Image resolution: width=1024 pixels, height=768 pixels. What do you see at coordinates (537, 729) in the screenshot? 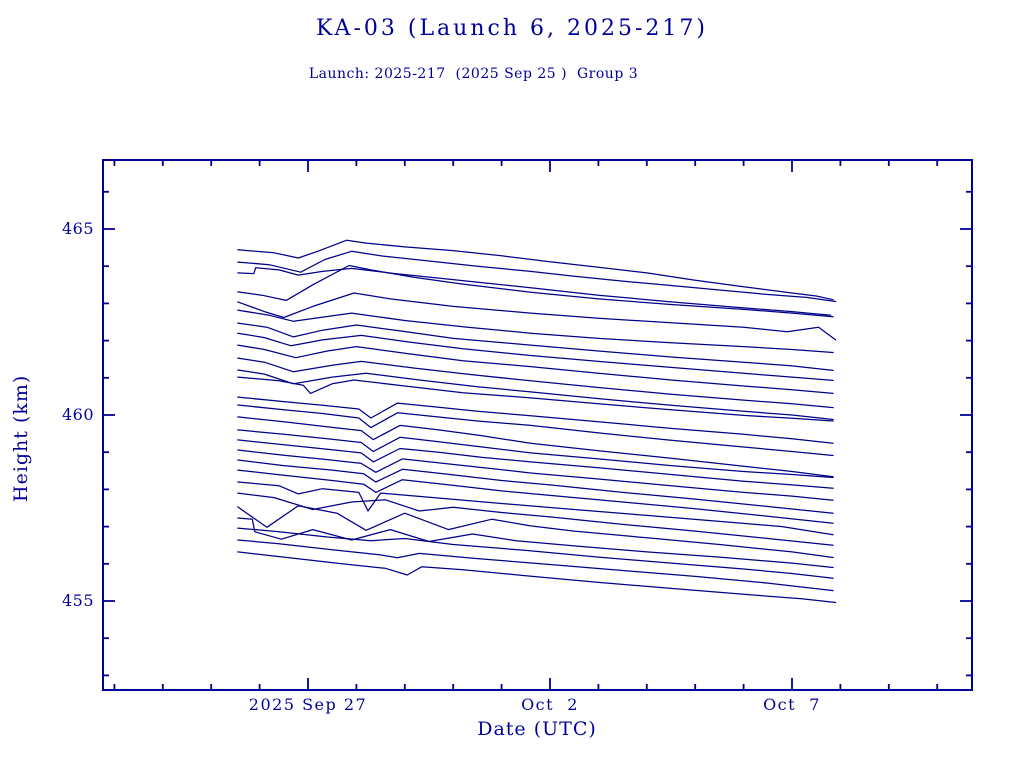
I see `x-axis-label: Date (UTC)` at bounding box center [537, 729].